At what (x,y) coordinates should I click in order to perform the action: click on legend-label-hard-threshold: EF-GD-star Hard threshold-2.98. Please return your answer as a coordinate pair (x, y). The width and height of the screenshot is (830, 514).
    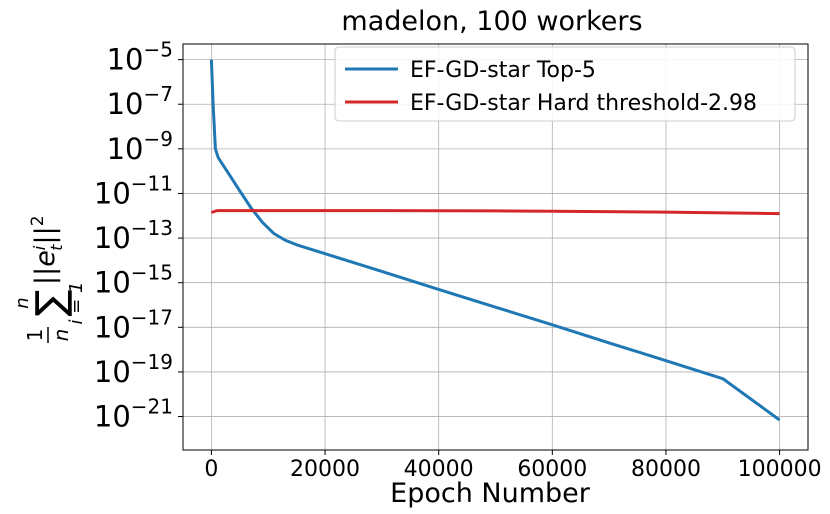
    Looking at the image, I should click on (583, 103).